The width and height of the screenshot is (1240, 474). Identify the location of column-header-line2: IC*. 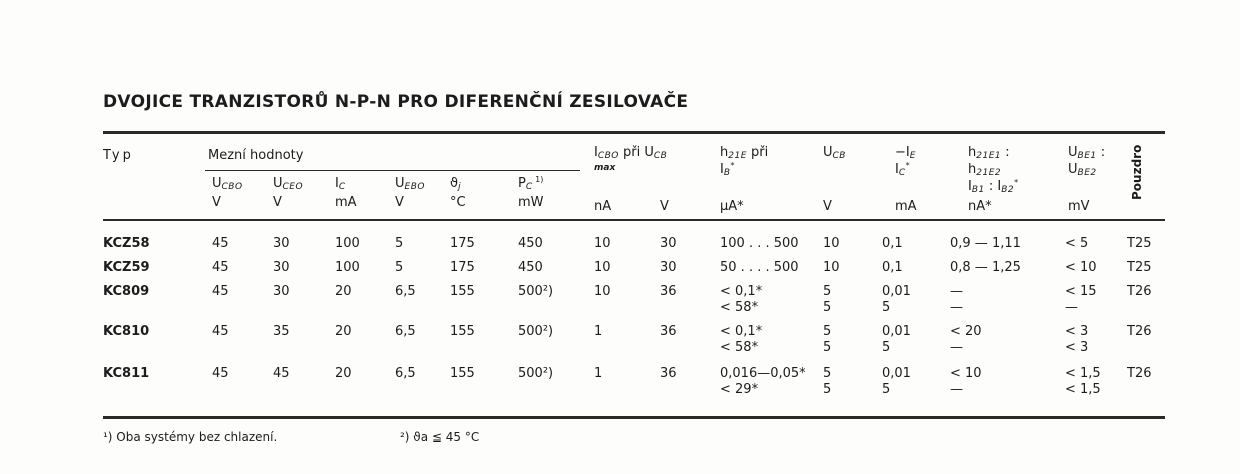
(902, 169).